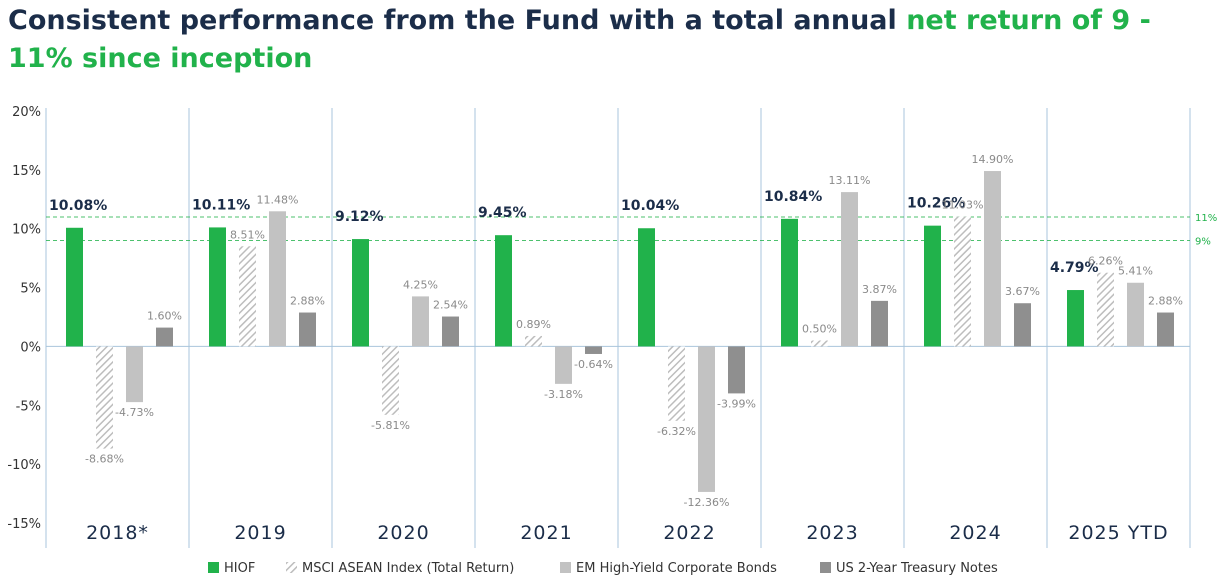 This screenshot has width=1228, height=581. Describe the element at coordinates (936, 204) in the screenshot. I see `data-label: 10.26%` at that location.